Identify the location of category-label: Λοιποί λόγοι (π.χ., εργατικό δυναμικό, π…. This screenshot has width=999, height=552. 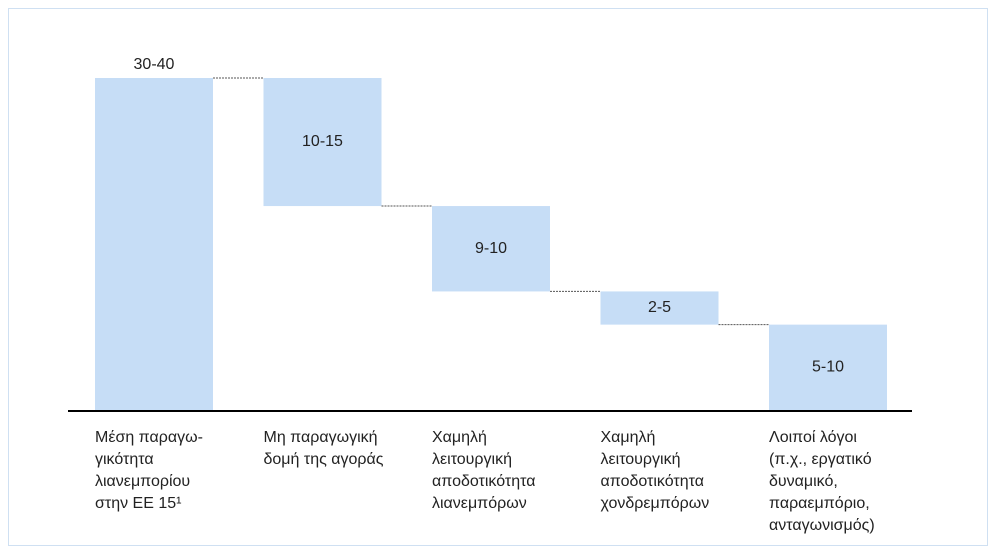
(822, 481).